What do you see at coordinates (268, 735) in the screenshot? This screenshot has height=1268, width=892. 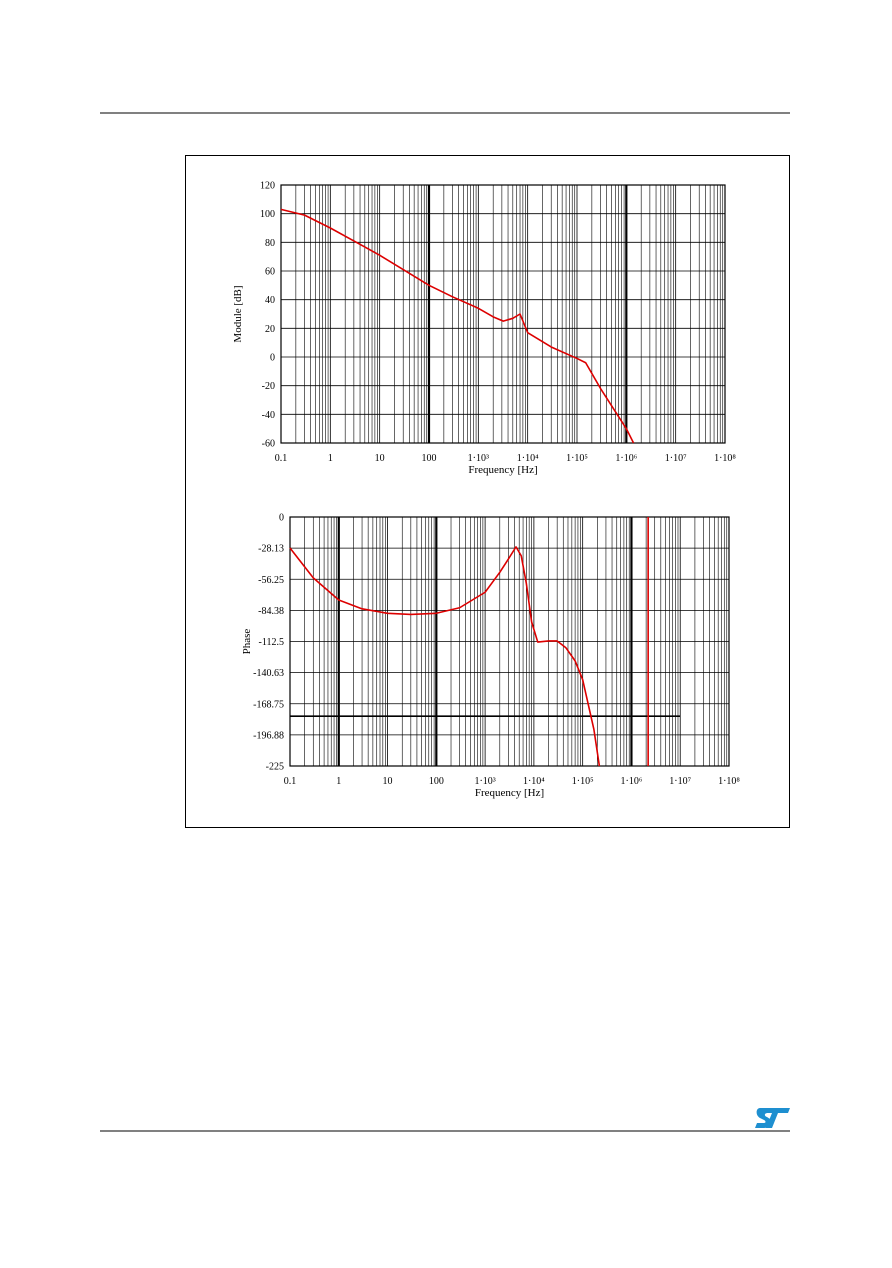 I see `y-tick-label: -196.88` at bounding box center [268, 735].